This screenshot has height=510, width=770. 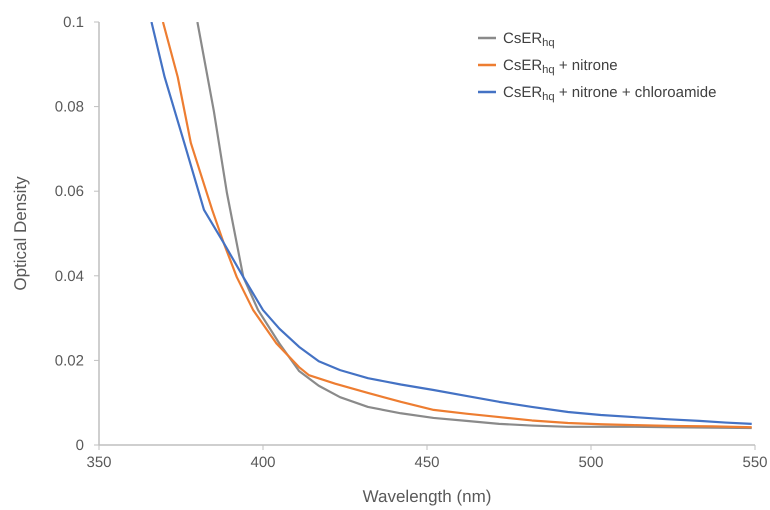 What do you see at coordinates (69, 276) in the screenshot?
I see `y-tick-label: 0.04` at bounding box center [69, 276].